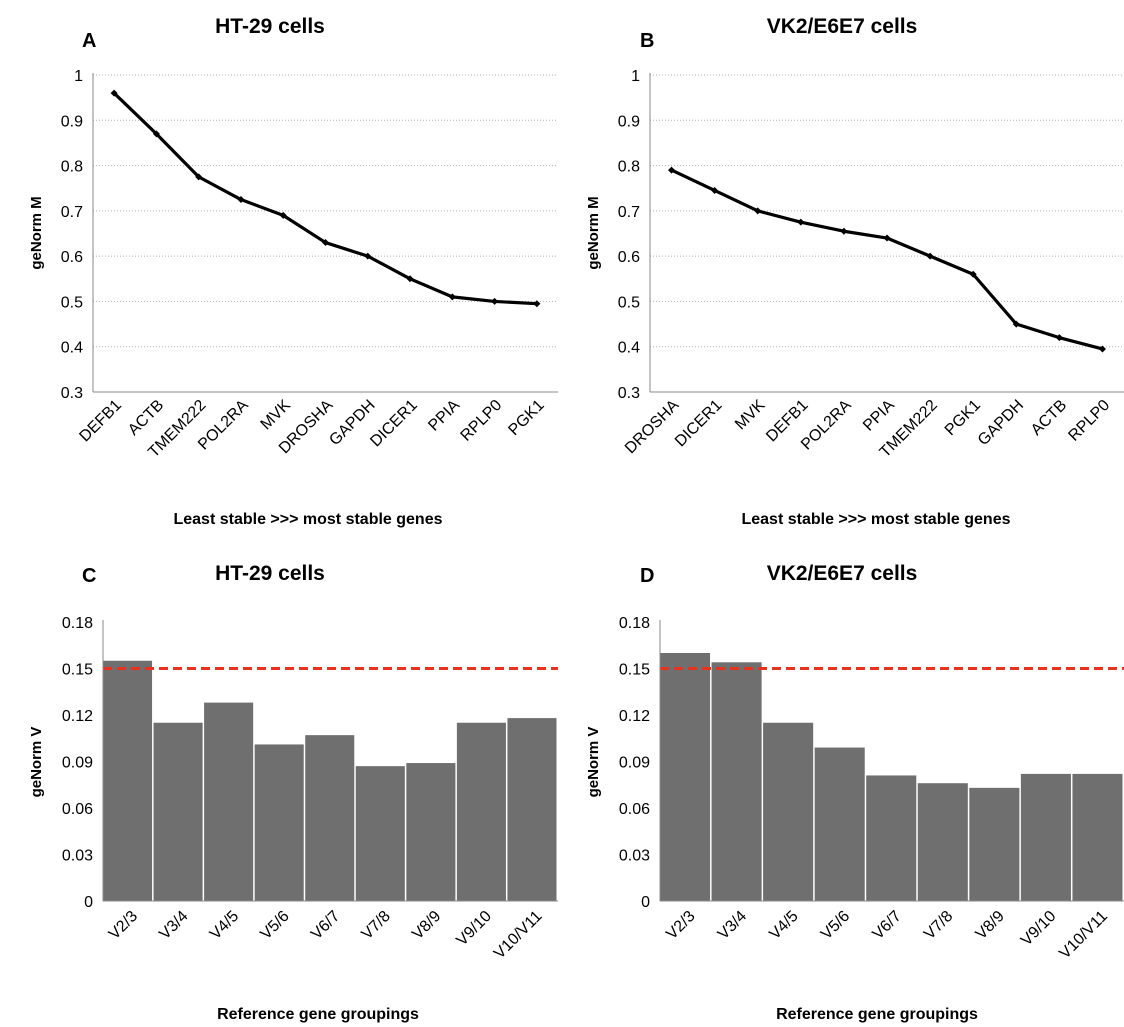 This screenshot has height=1027, width=1124. Describe the element at coordinates (1039, 929) in the screenshot. I see `panel-d-x-tick-label: V9/10` at that location.